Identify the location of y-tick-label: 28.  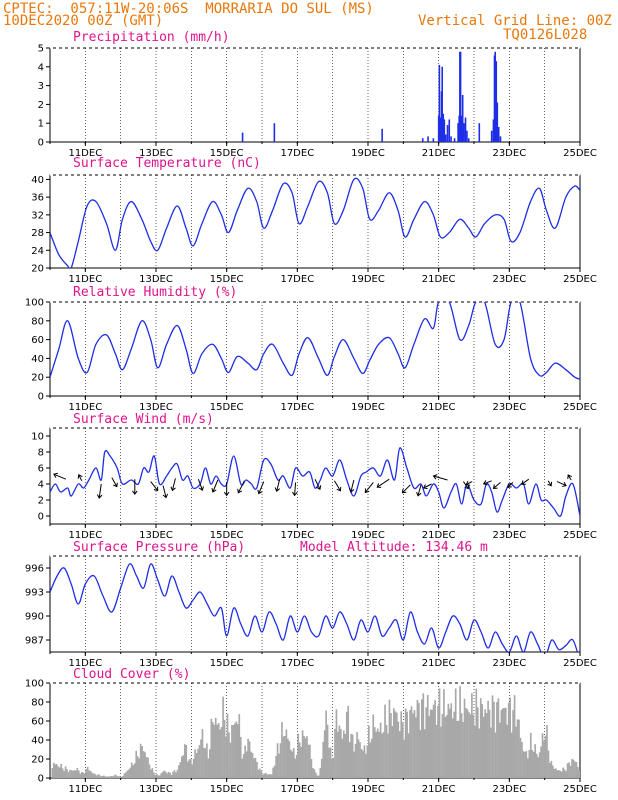
(37, 233).